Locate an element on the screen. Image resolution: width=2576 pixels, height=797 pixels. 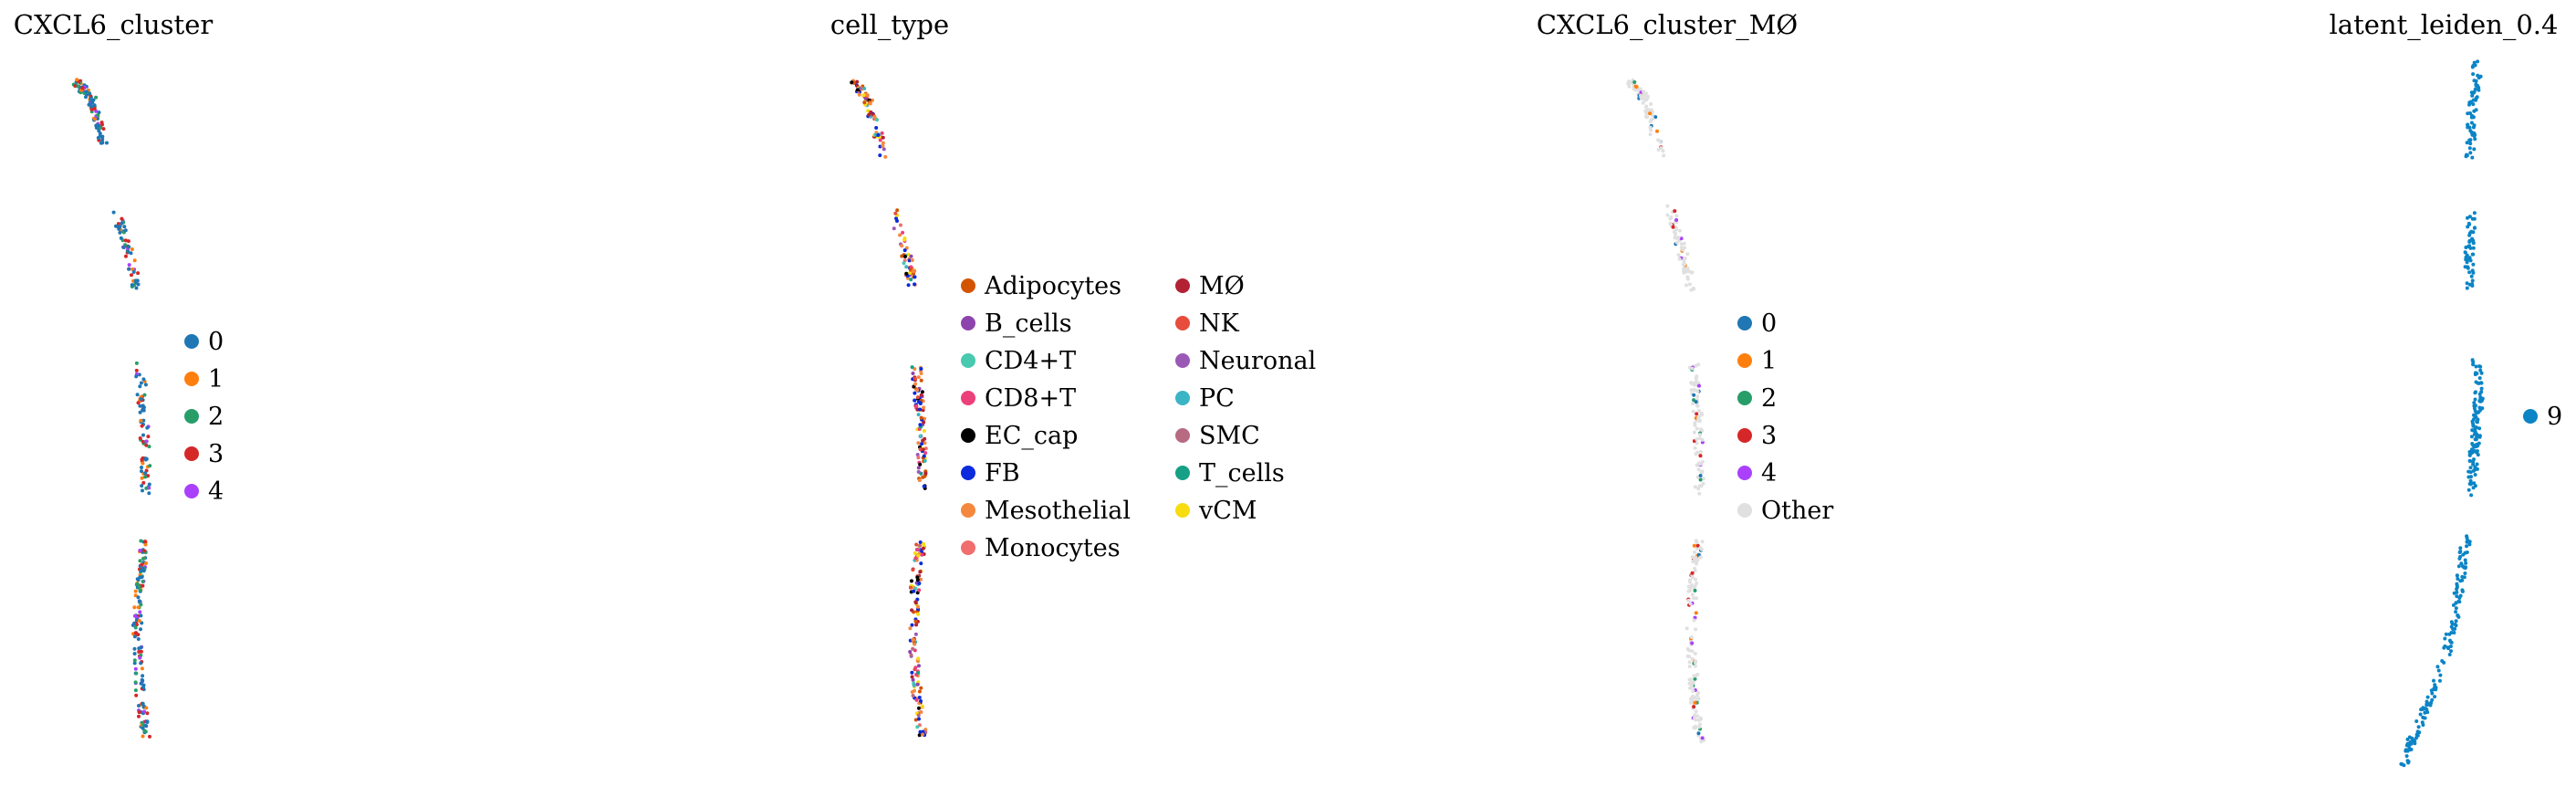
legend-item: FB is located at coordinates (990, 473).